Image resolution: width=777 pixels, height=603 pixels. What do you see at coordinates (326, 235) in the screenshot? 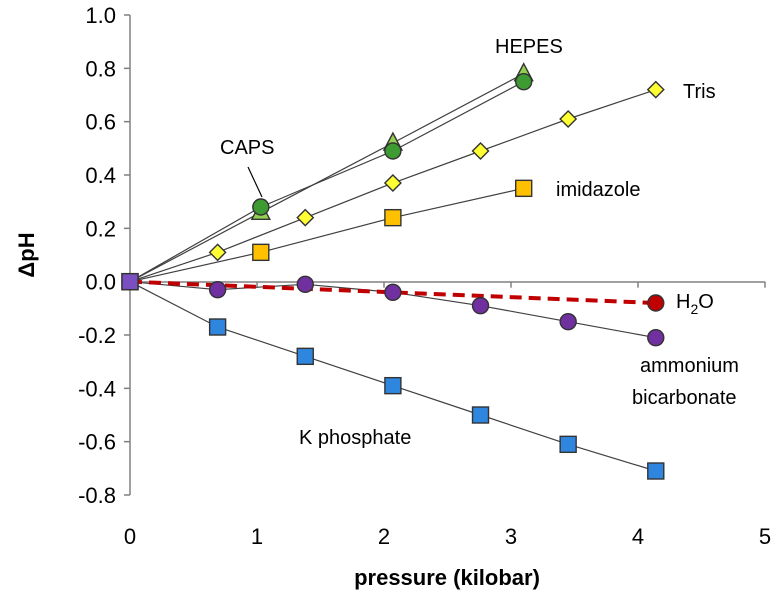
I see `series-line` at bounding box center [326, 235].